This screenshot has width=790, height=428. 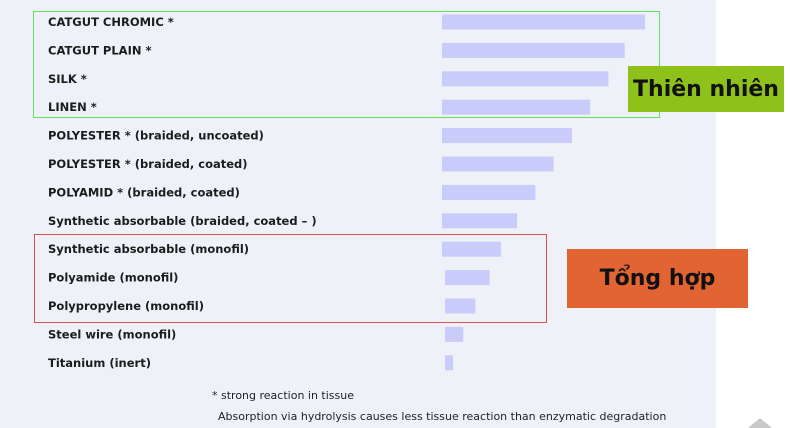 I want to click on category-label: CATGUT CHROMIC *, so click(x=111, y=22).